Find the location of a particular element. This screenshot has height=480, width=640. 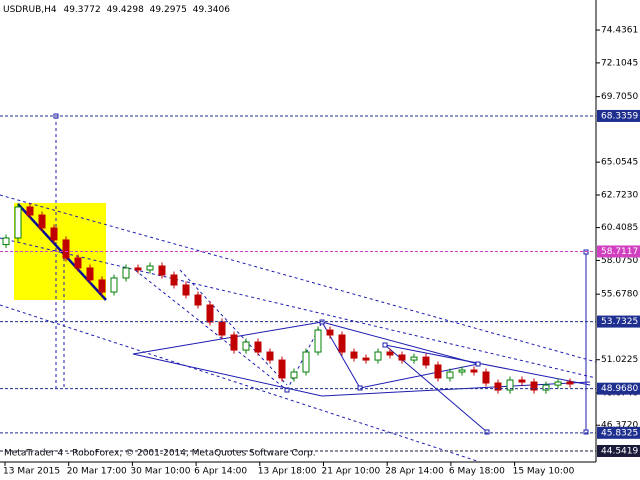

y-tick-label: 58.0750 is located at coordinates (619, 261).